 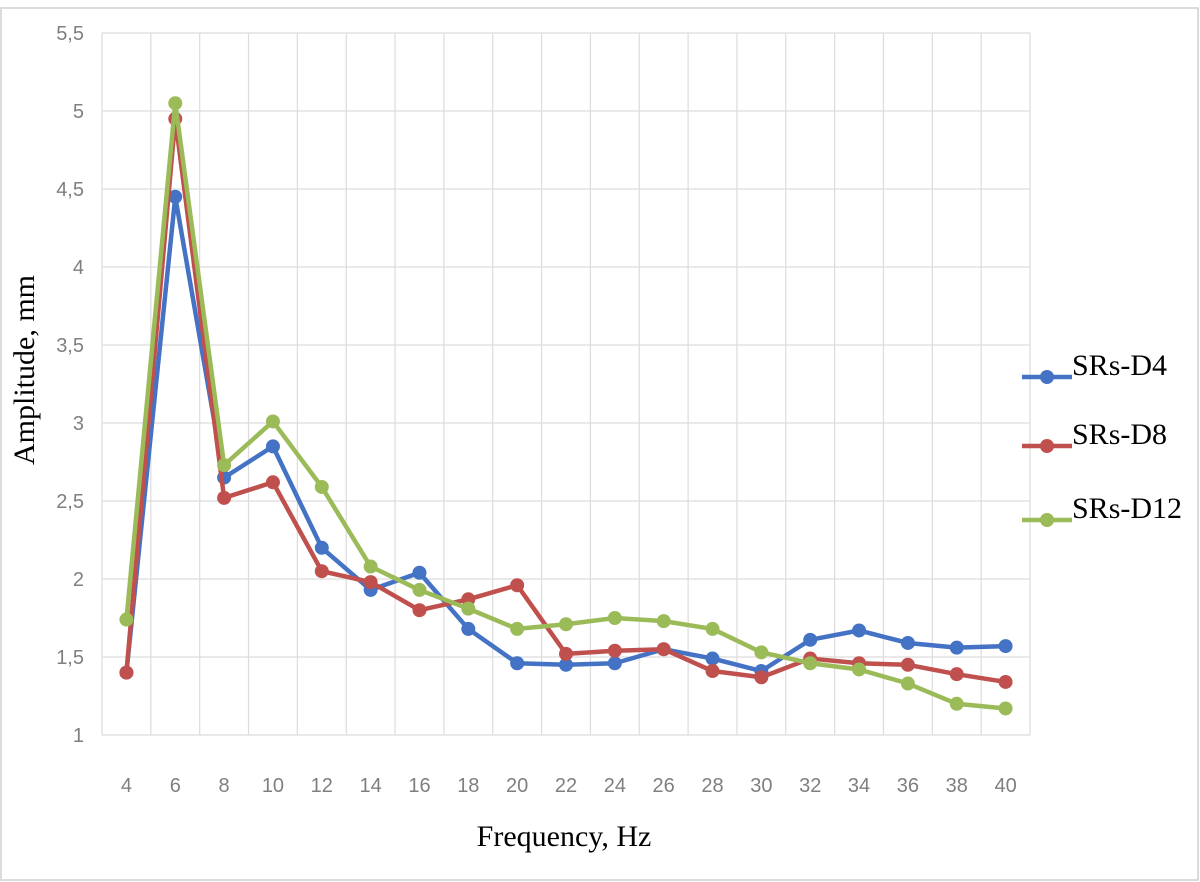 I want to click on x-tick-label: 10, so click(x=273, y=786).